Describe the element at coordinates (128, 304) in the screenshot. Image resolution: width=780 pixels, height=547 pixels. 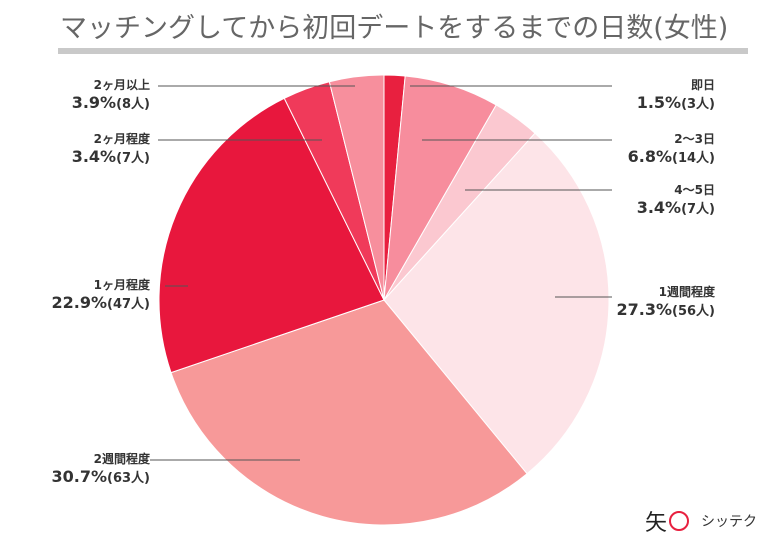
I see `slice-count: (47人)` at that location.